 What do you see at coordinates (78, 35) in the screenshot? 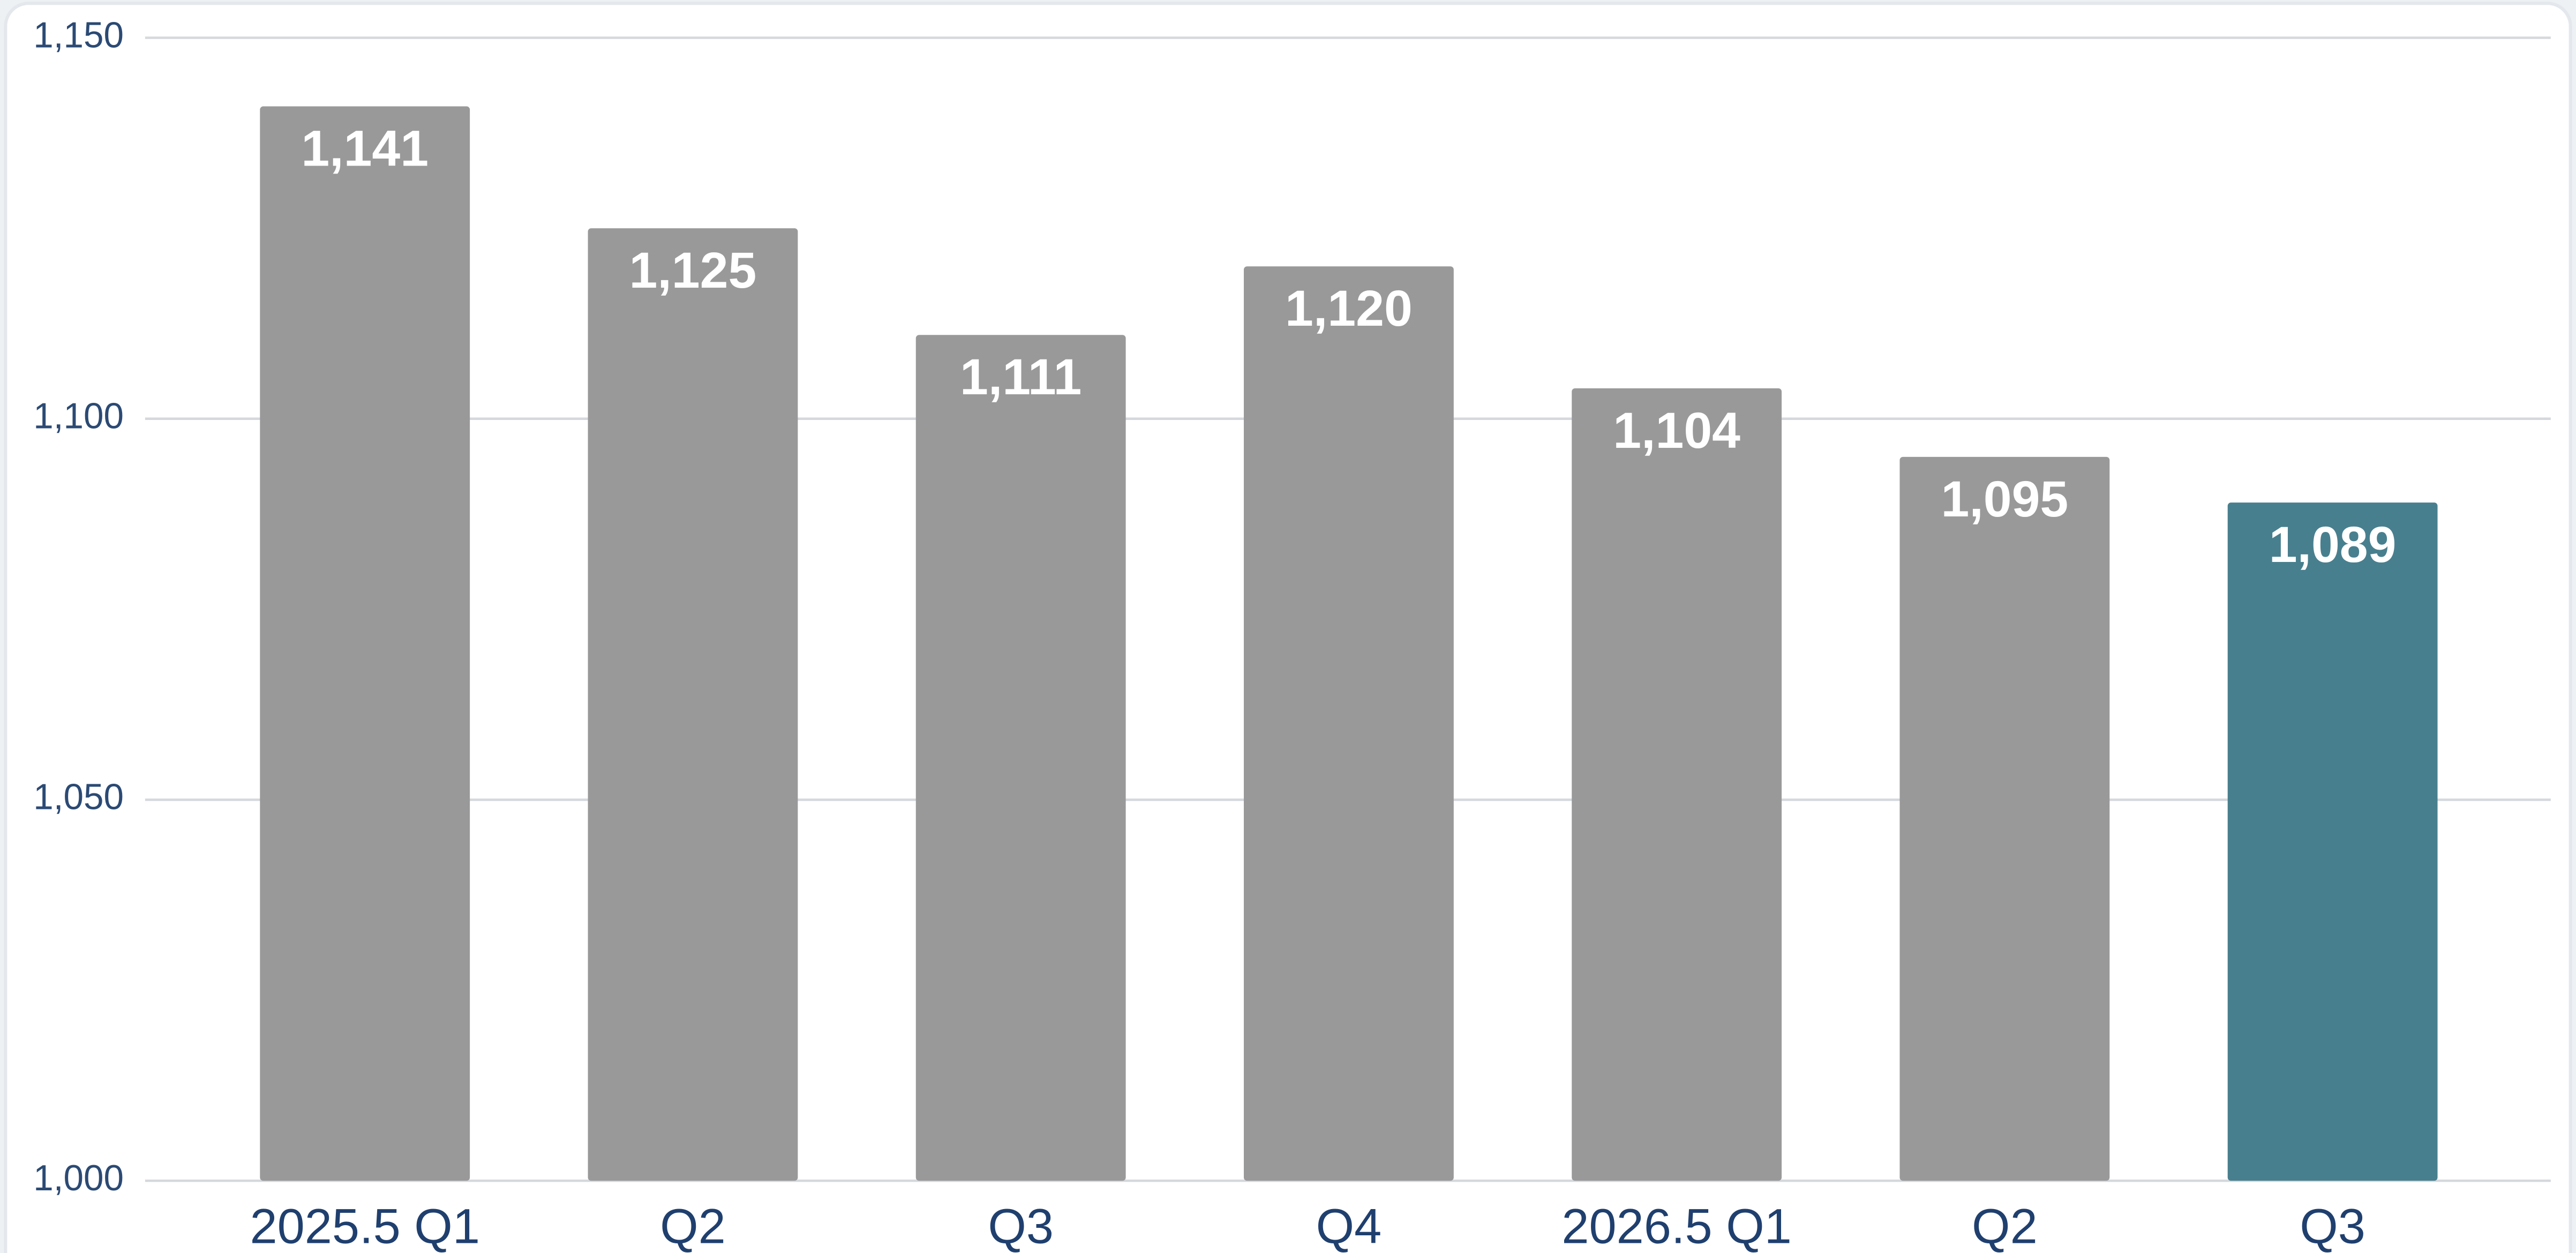
I see `y-tick-label: 1,150` at bounding box center [78, 35].